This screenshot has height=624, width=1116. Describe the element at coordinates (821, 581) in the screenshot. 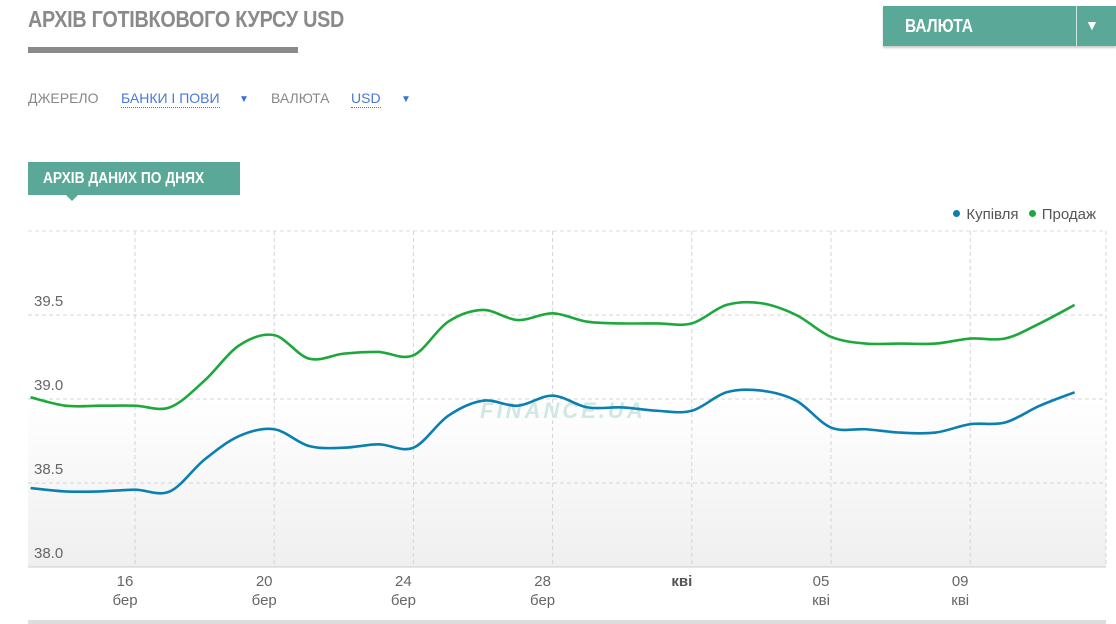

I see `x-tick-label: 05` at that location.